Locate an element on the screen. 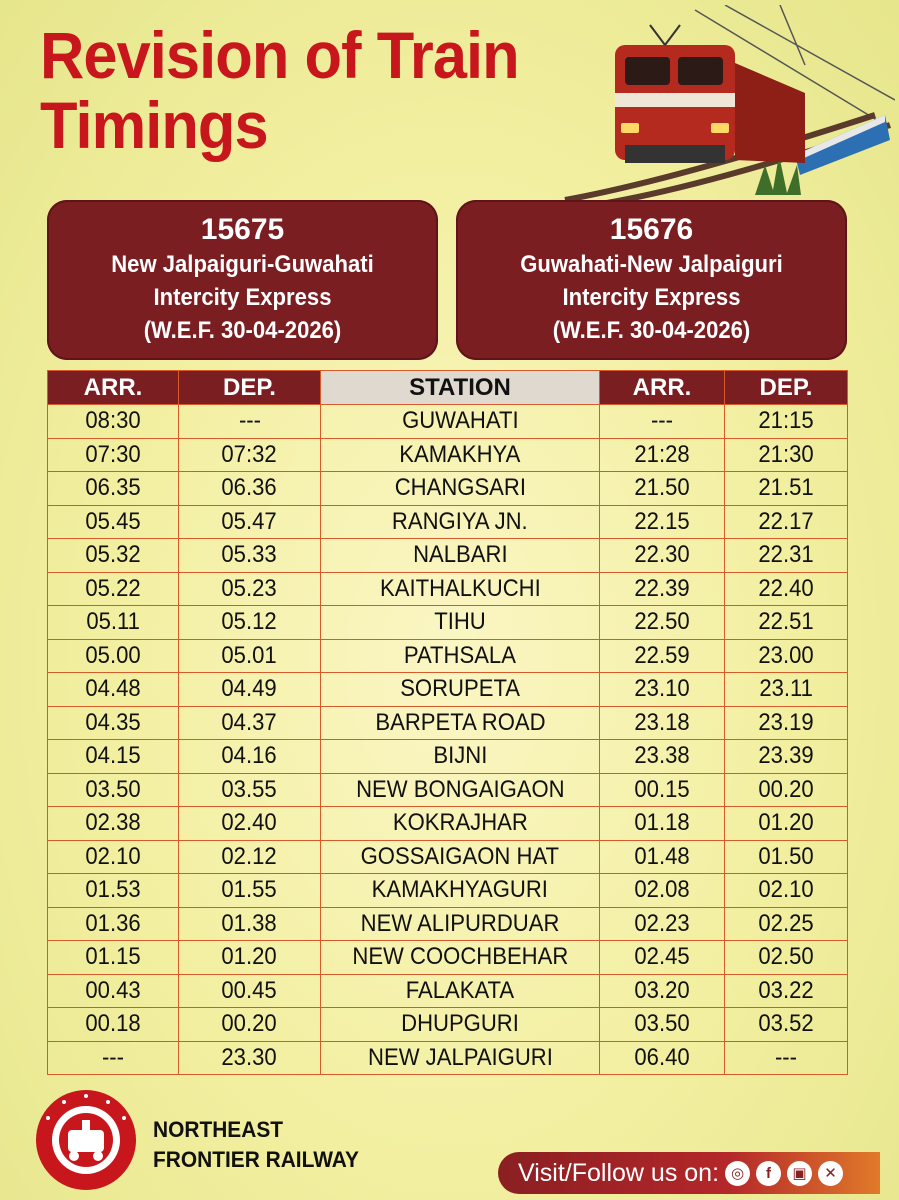 This screenshot has height=1200, width=899. cell-text: 23.38 is located at coordinates (662, 756).